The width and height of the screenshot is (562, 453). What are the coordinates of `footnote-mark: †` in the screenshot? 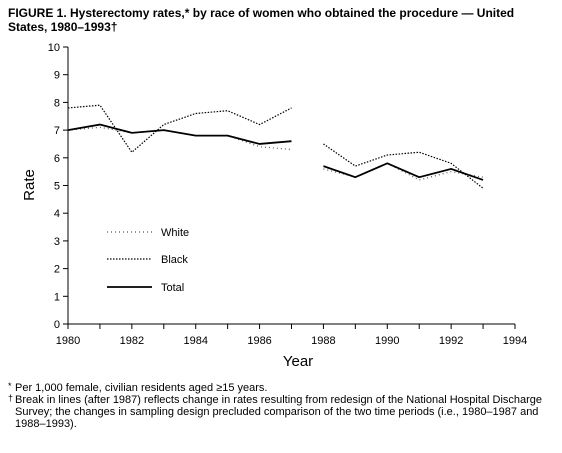 It's located at (11, 398).